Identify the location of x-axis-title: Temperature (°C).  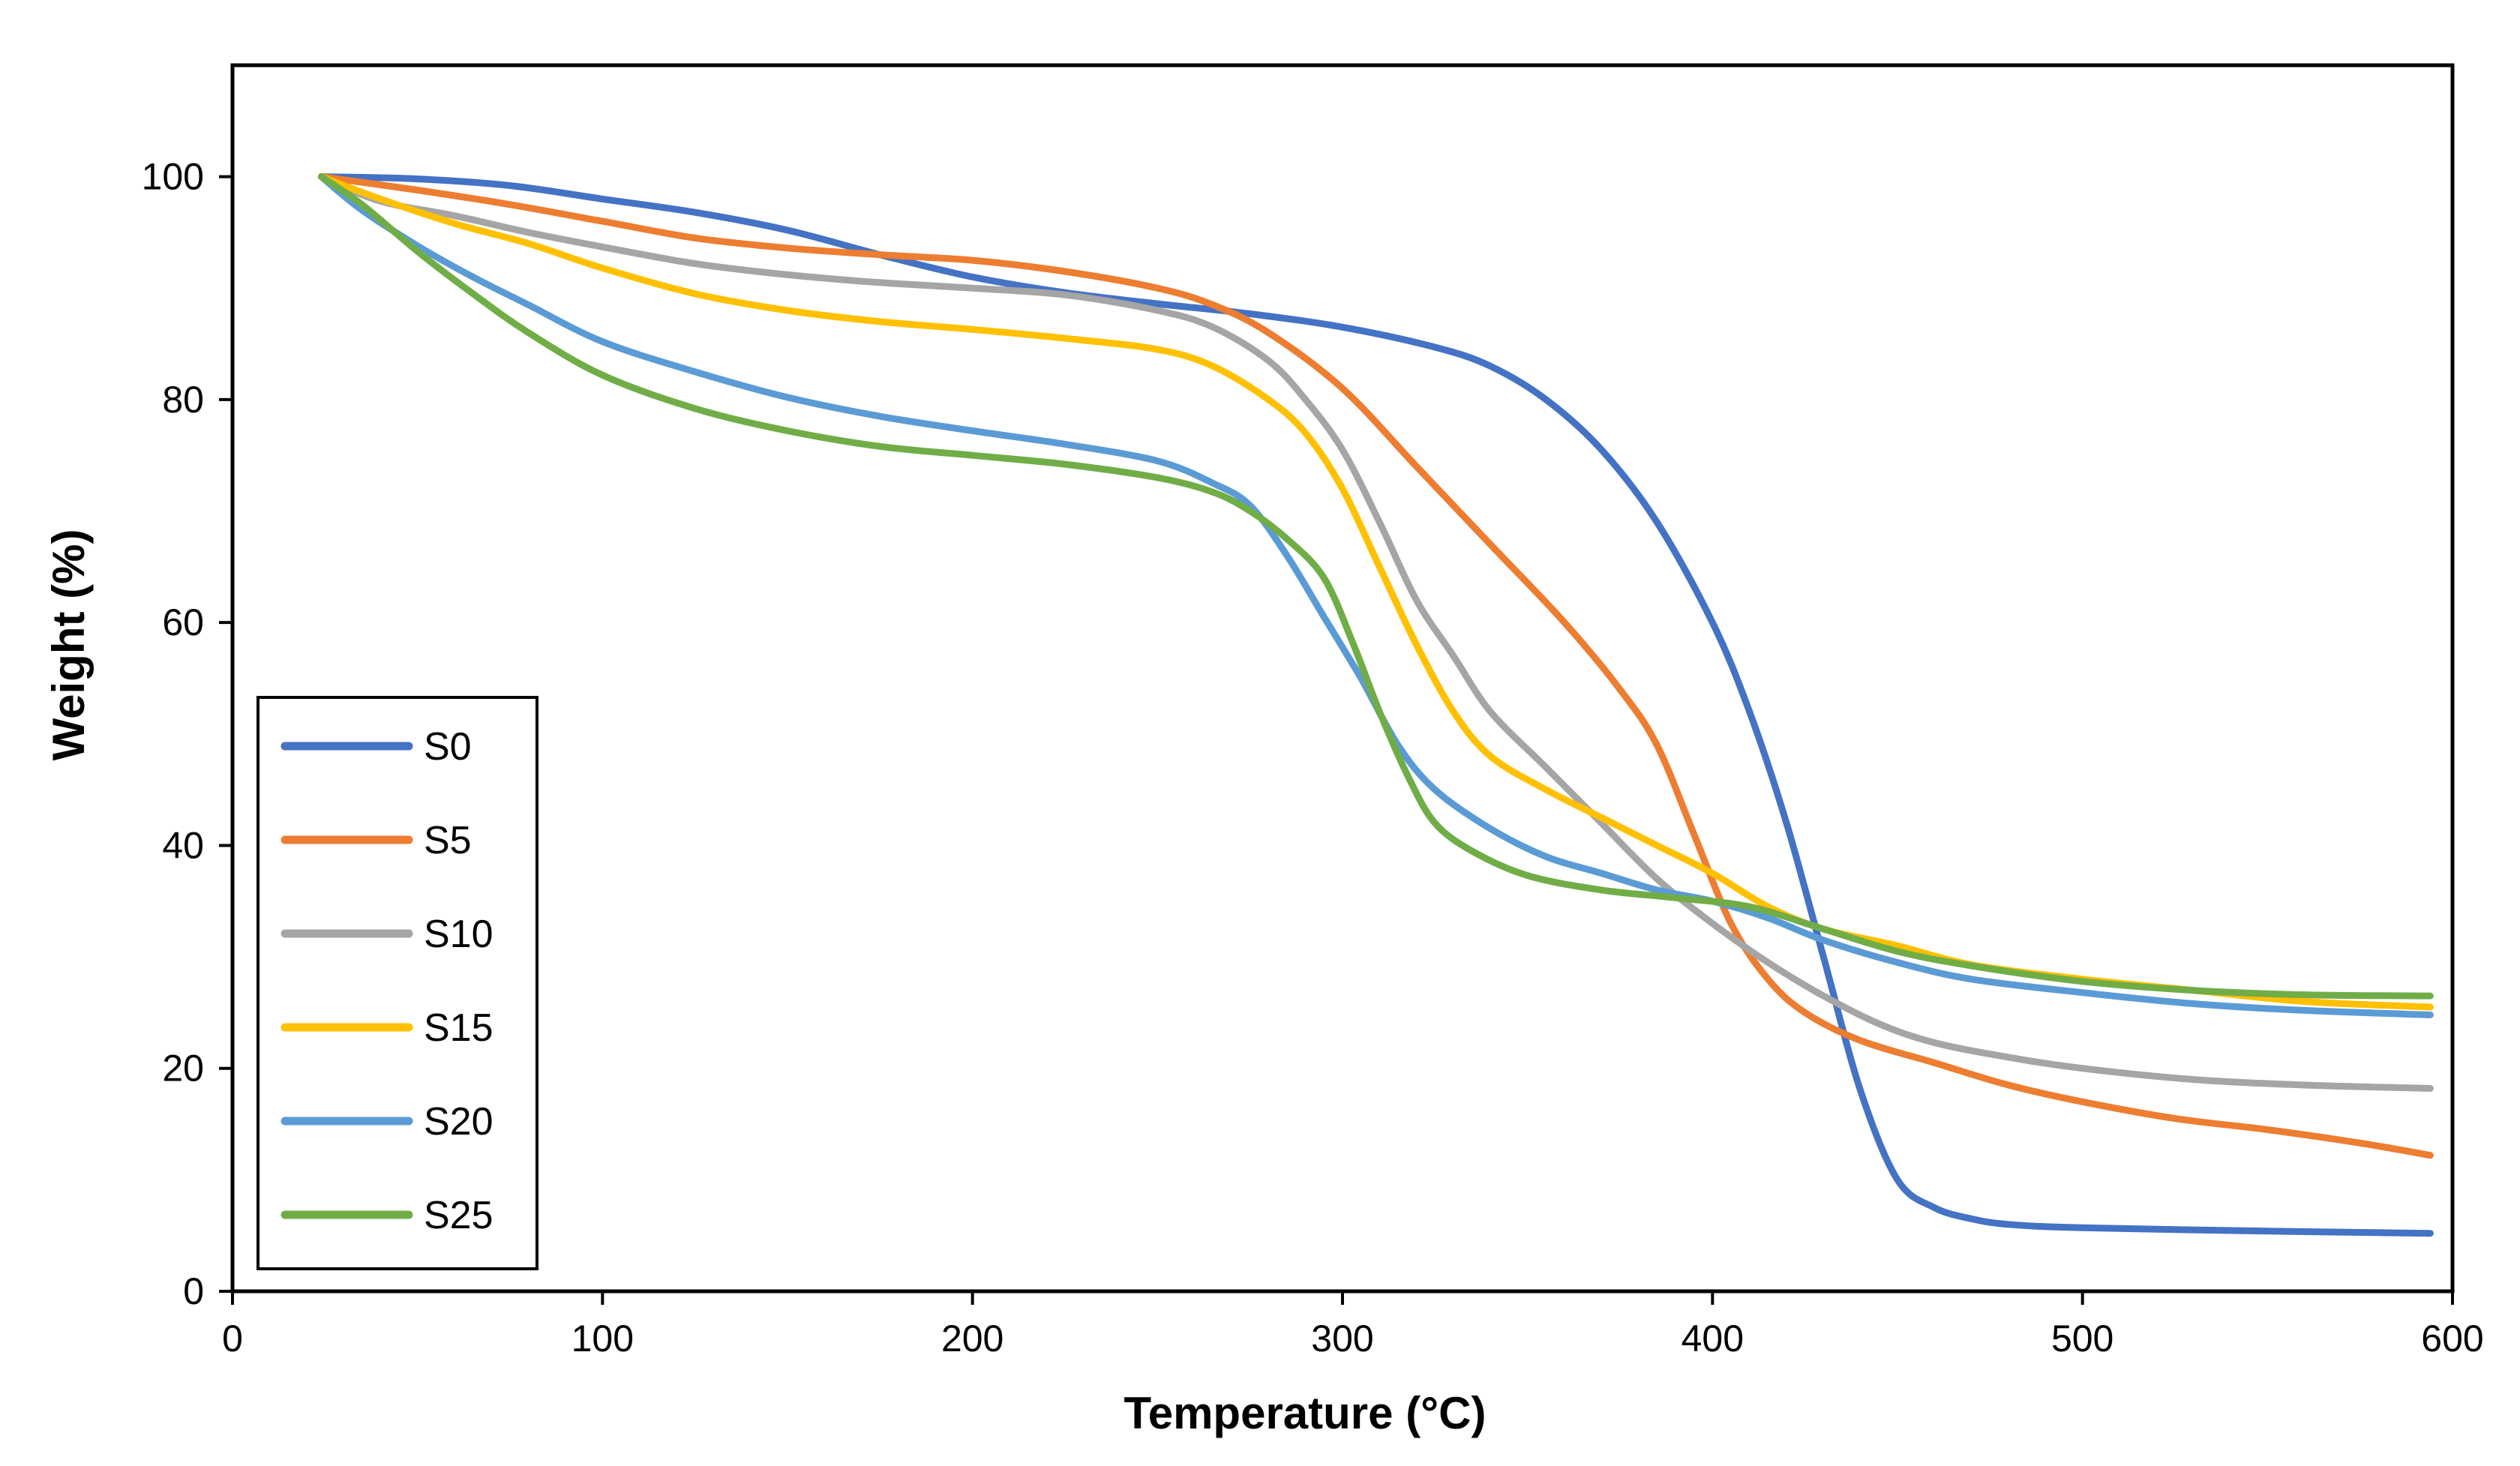
(1305, 1413).